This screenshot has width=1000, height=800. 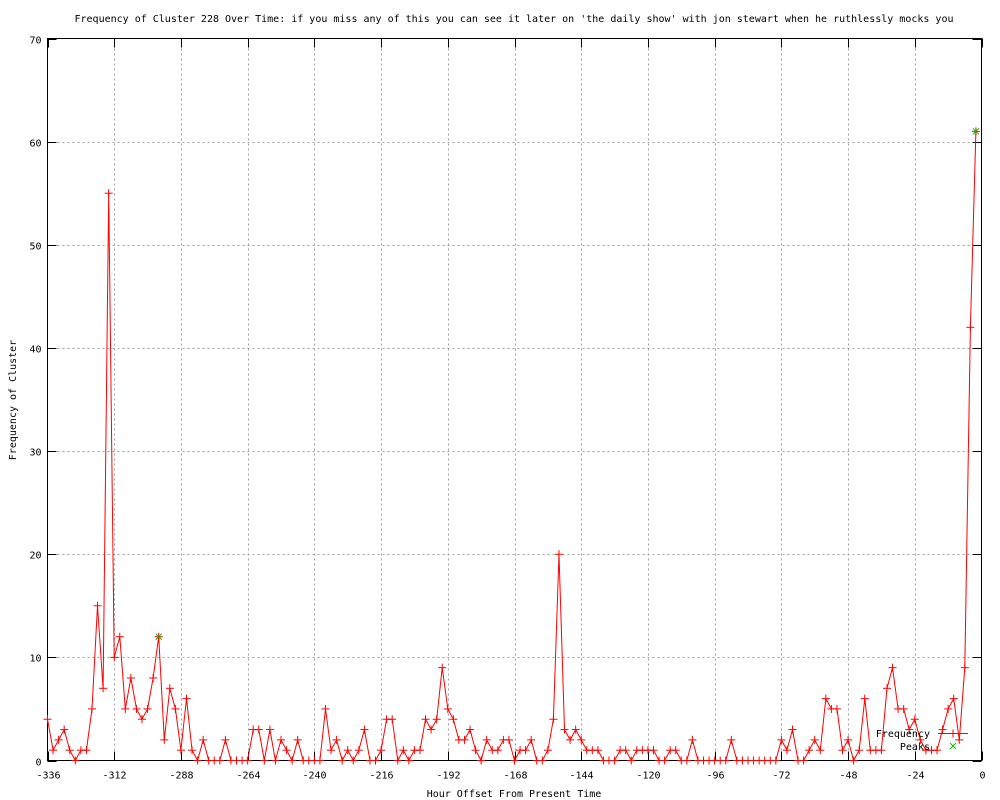 I want to click on legend-label-frequency: Frequency, so click(x=903, y=734).